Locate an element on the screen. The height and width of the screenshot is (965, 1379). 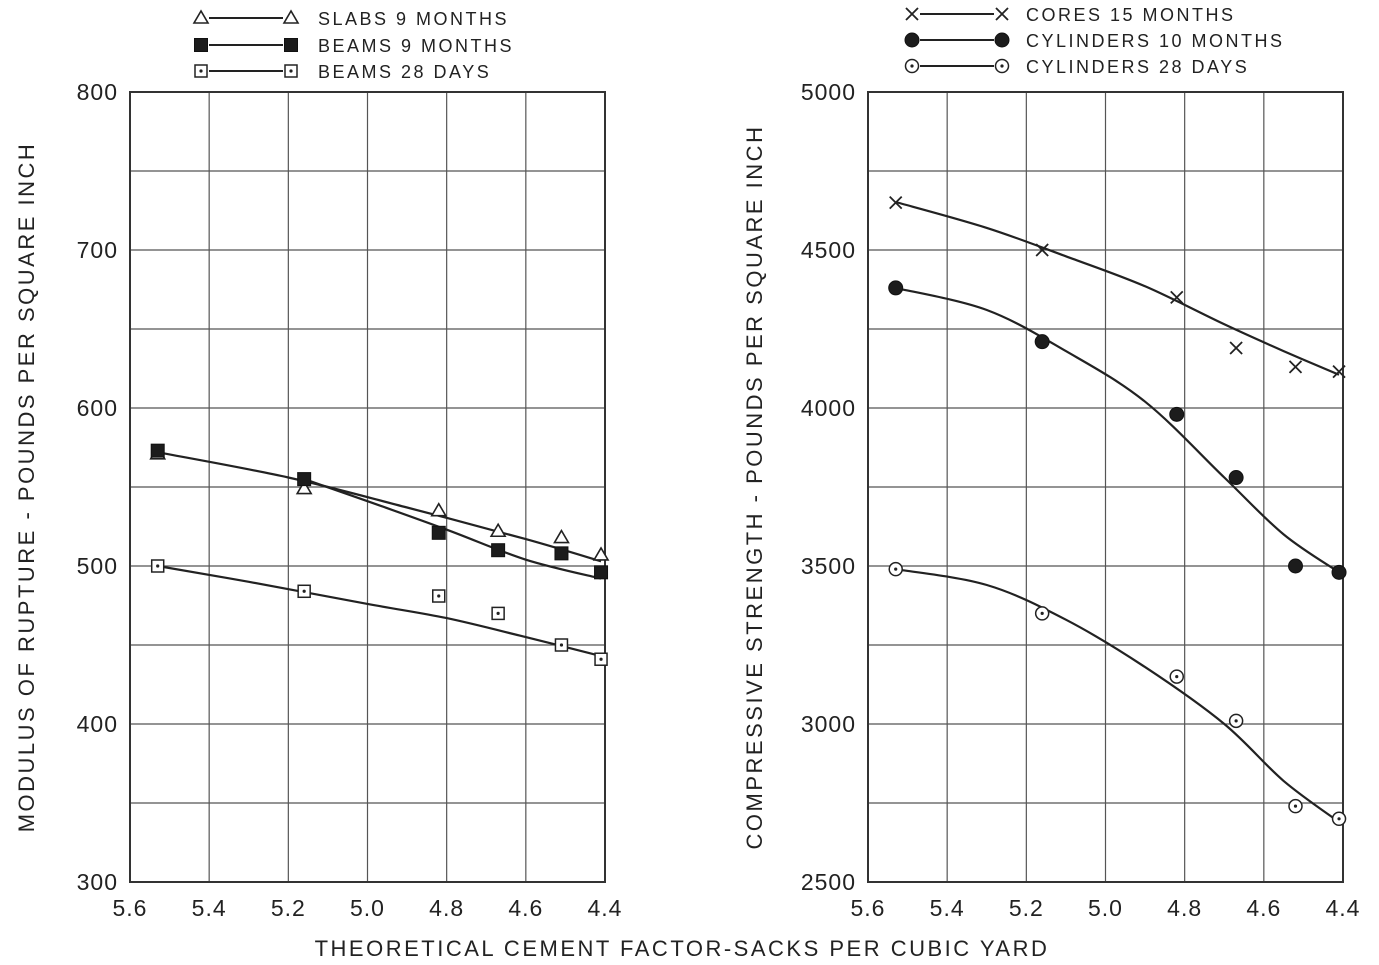
legend-entry: CYLINDERS 28 DAYS is located at coordinates (1076, 67).